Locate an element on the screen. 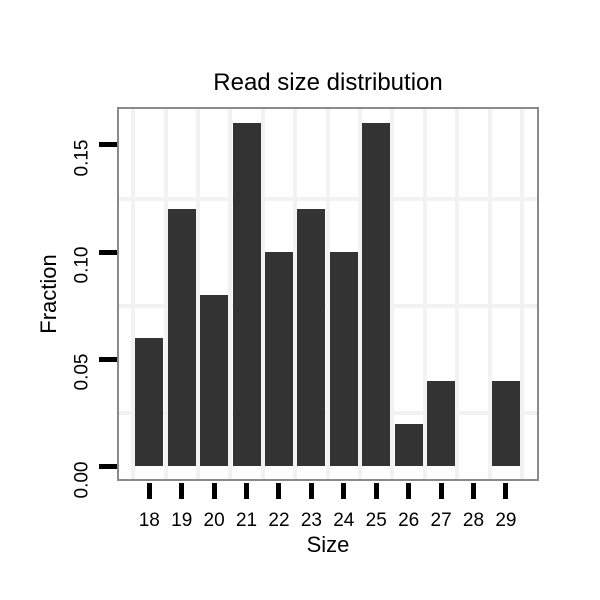 Image resolution: width=600 pixels, height=600 pixels. chart-title: Read size distribution is located at coordinates (328, 82).